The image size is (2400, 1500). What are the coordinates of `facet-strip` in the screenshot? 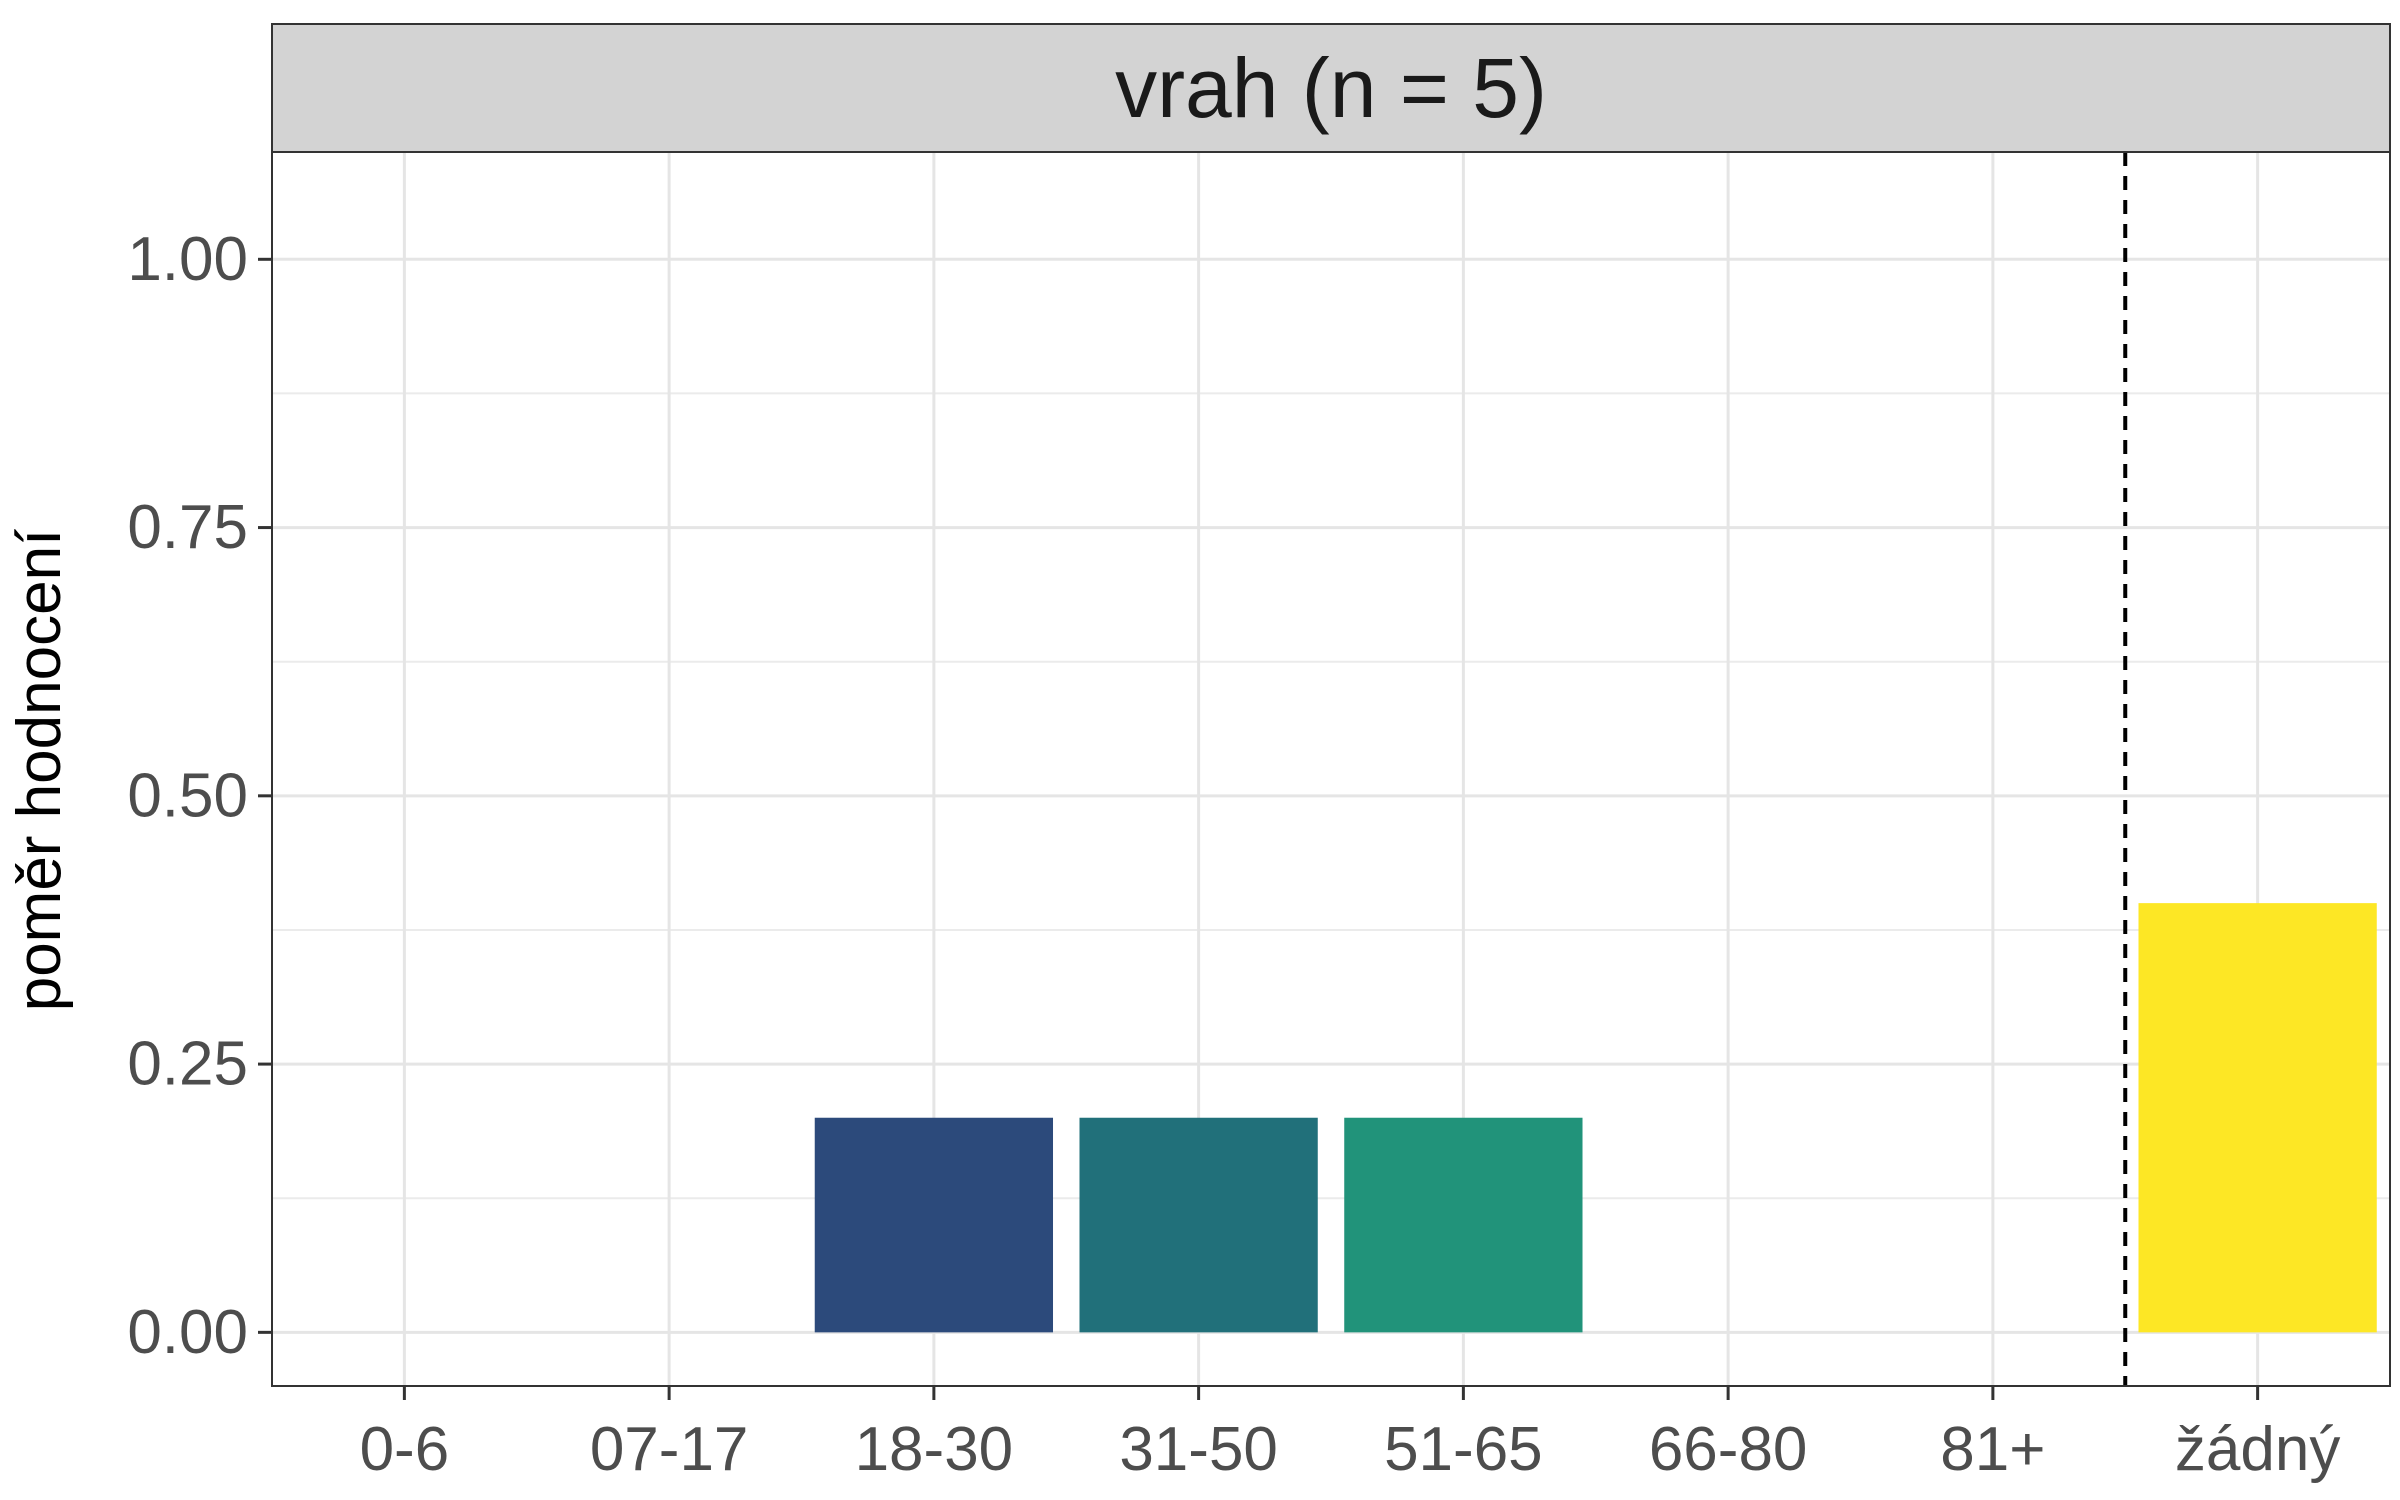 It's located at (1331, 88).